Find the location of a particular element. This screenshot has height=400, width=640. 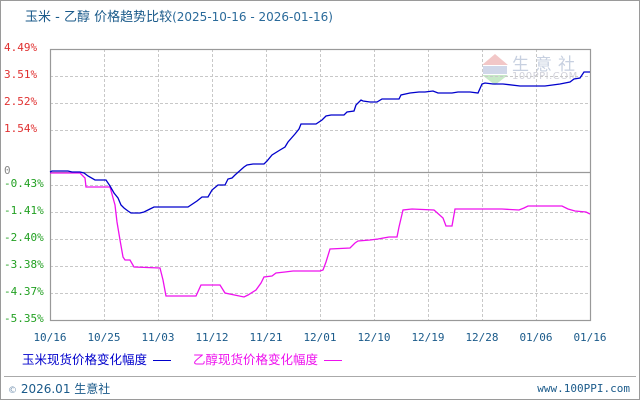

watermark-cn: 生意社 is located at coordinates (546, 65).